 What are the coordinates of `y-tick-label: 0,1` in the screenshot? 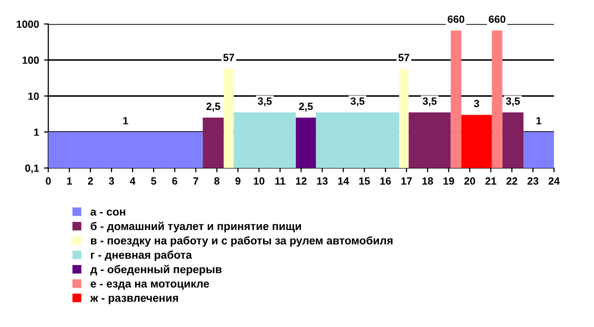 It's located at (32, 169).